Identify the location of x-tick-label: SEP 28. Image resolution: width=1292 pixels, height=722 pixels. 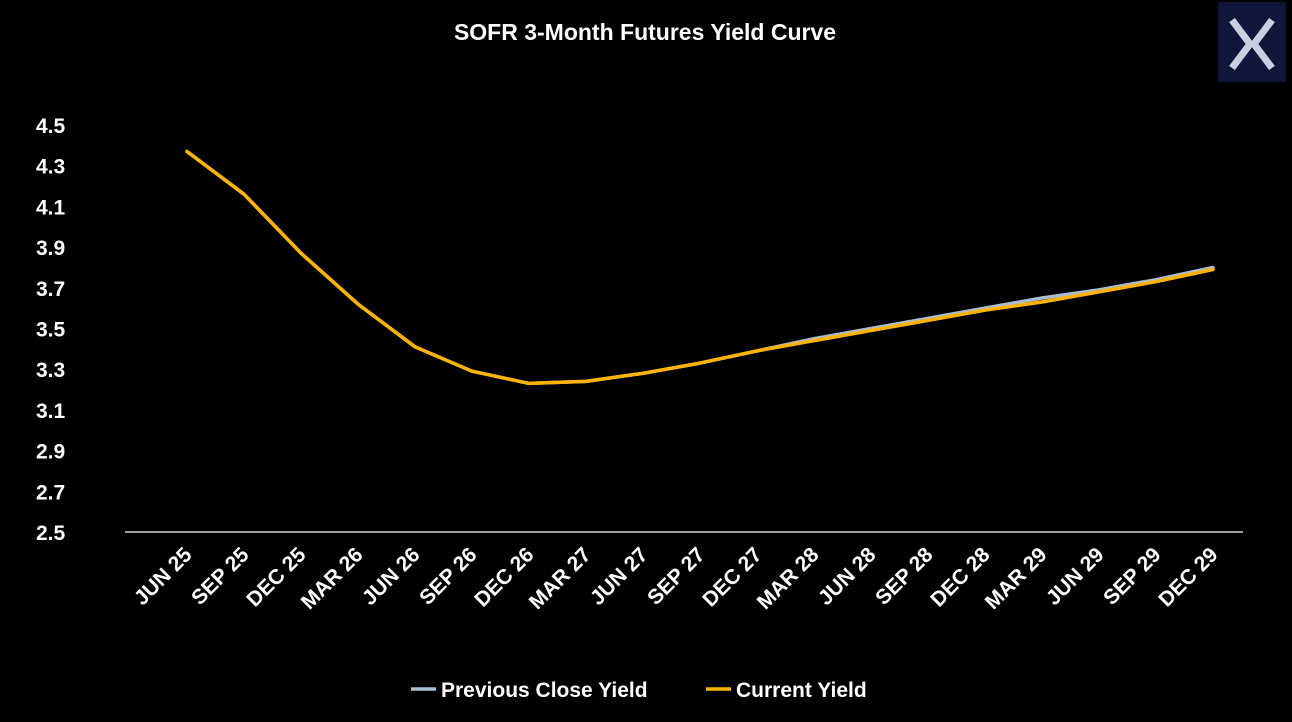
(904, 576).